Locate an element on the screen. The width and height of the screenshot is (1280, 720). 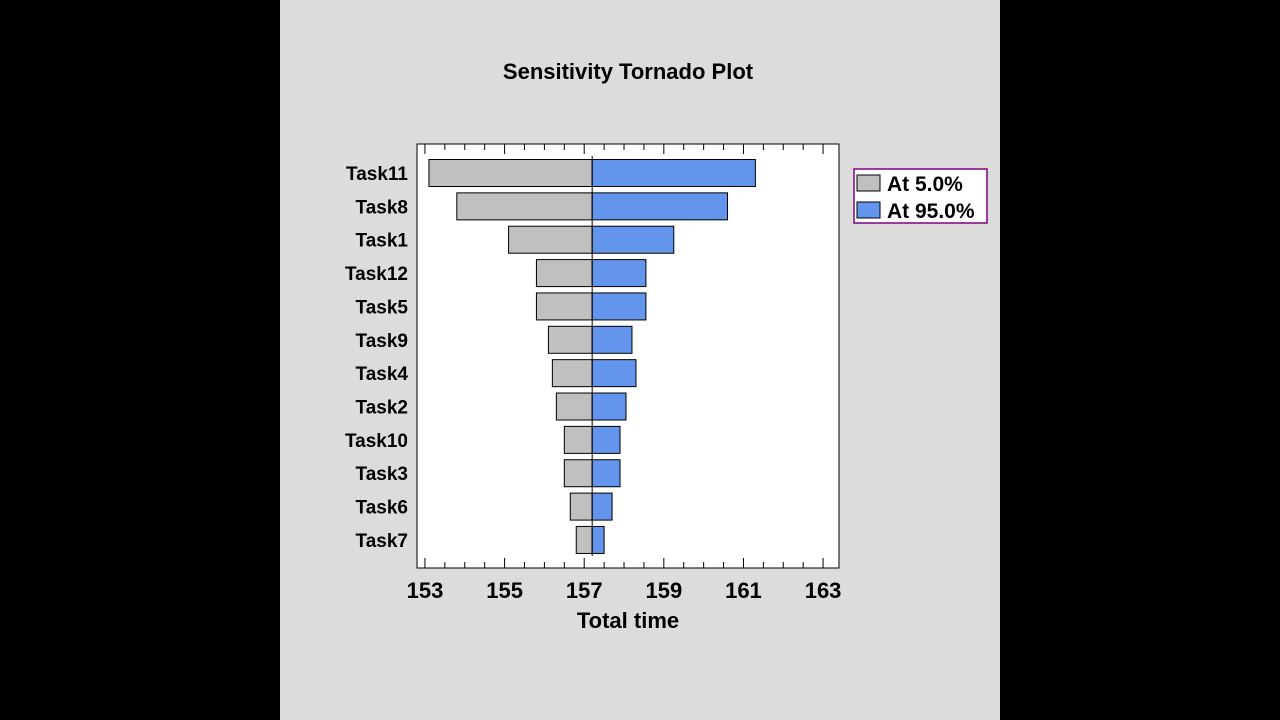
bar-low-task8 is located at coordinates (524, 206).